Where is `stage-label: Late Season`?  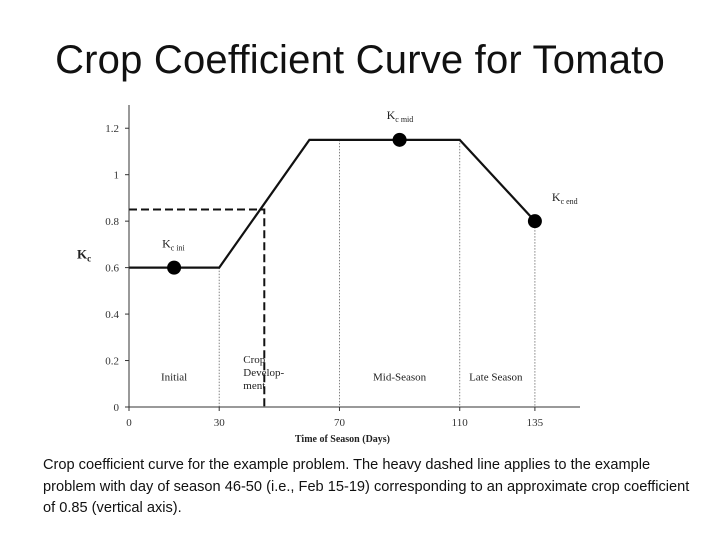 stage-label: Late Season is located at coordinates (496, 377).